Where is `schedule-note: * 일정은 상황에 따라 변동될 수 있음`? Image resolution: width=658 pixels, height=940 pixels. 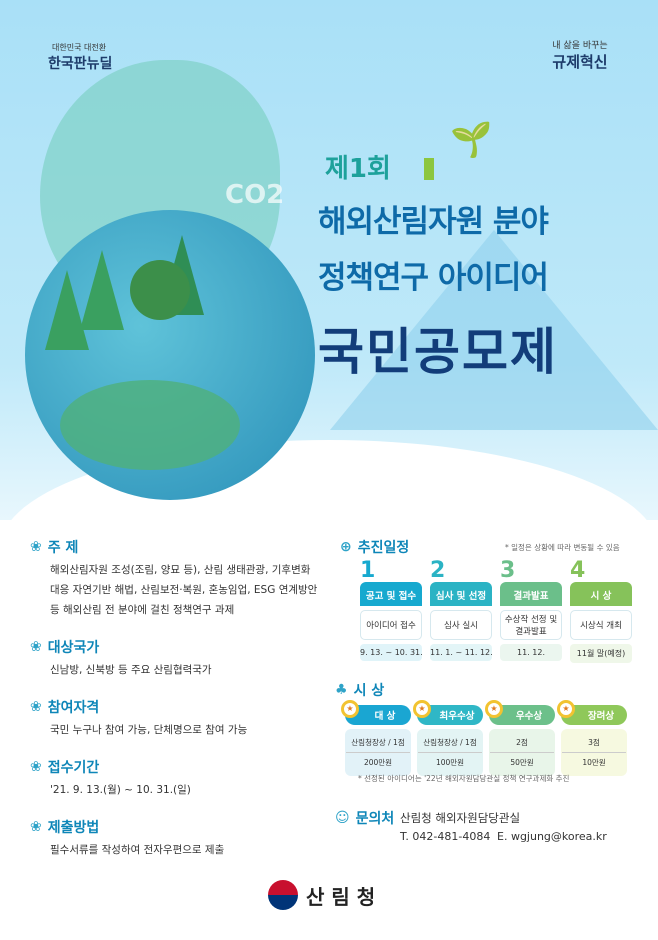
schedule-note: * 일정은 상황에 따라 변동될 수 있음 is located at coordinates (562, 547).